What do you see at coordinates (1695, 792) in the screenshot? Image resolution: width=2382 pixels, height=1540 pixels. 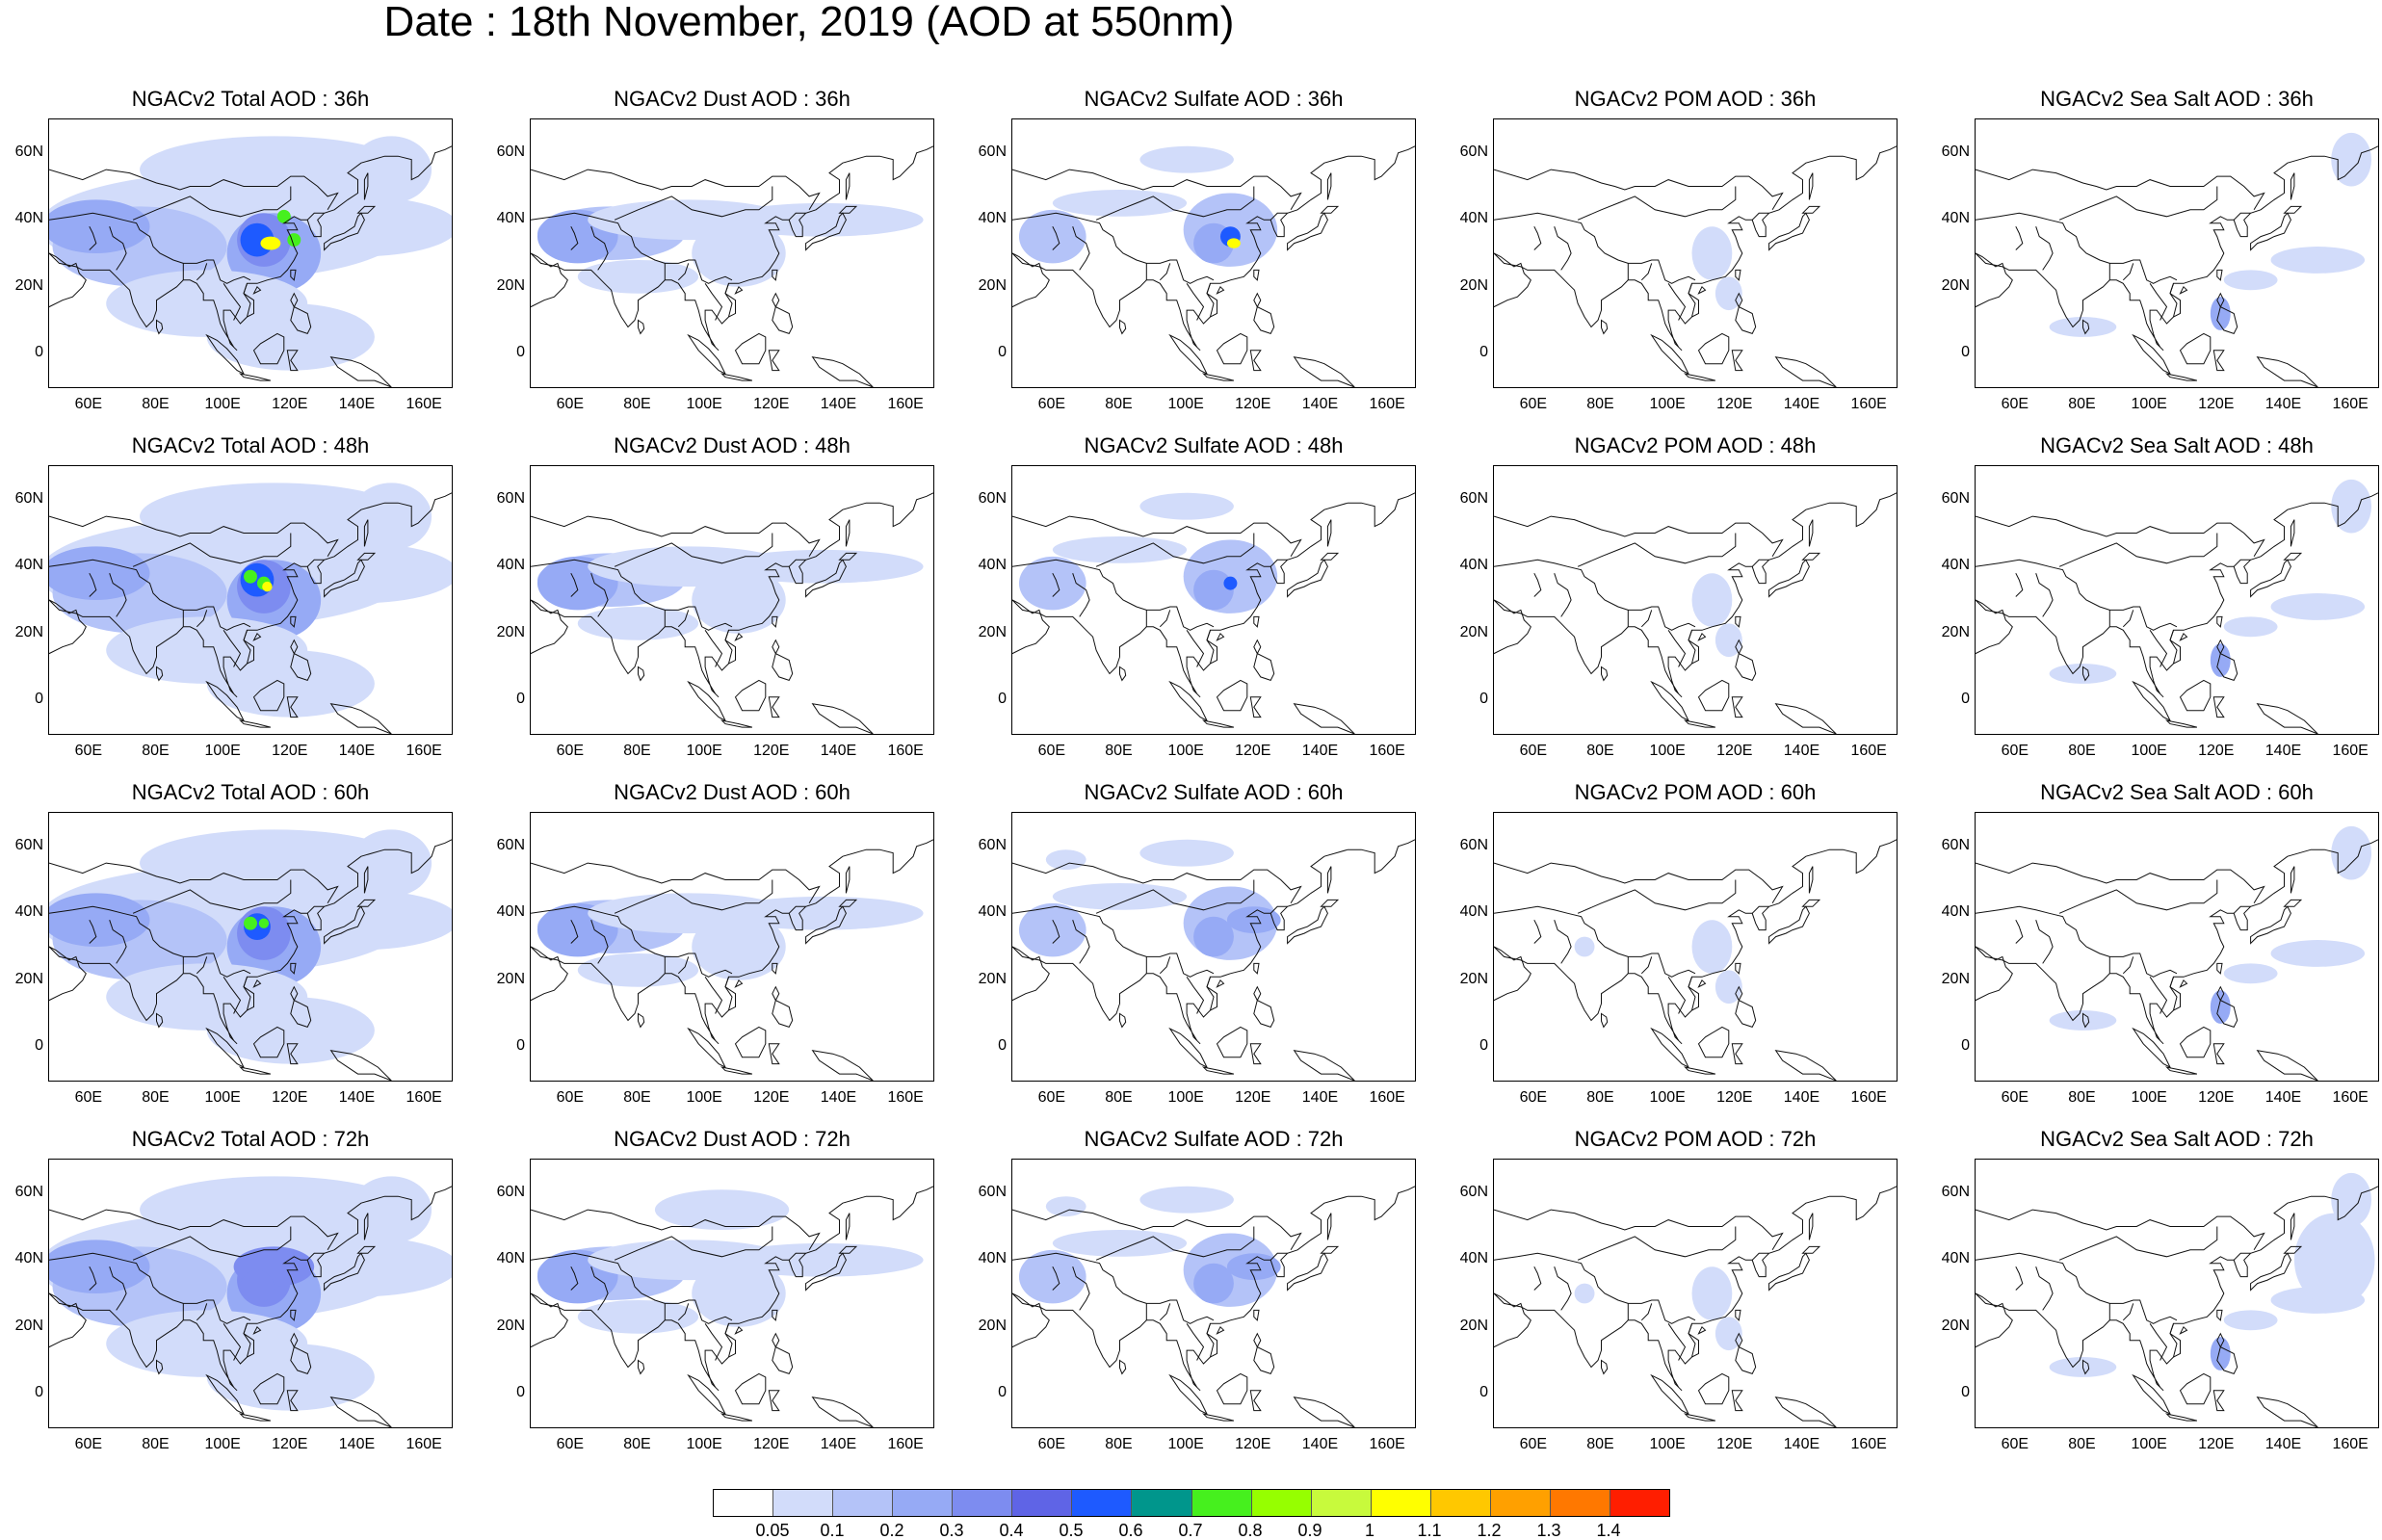 I see `panel-title: NGACv2 POM AOD : 60h` at bounding box center [1695, 792].